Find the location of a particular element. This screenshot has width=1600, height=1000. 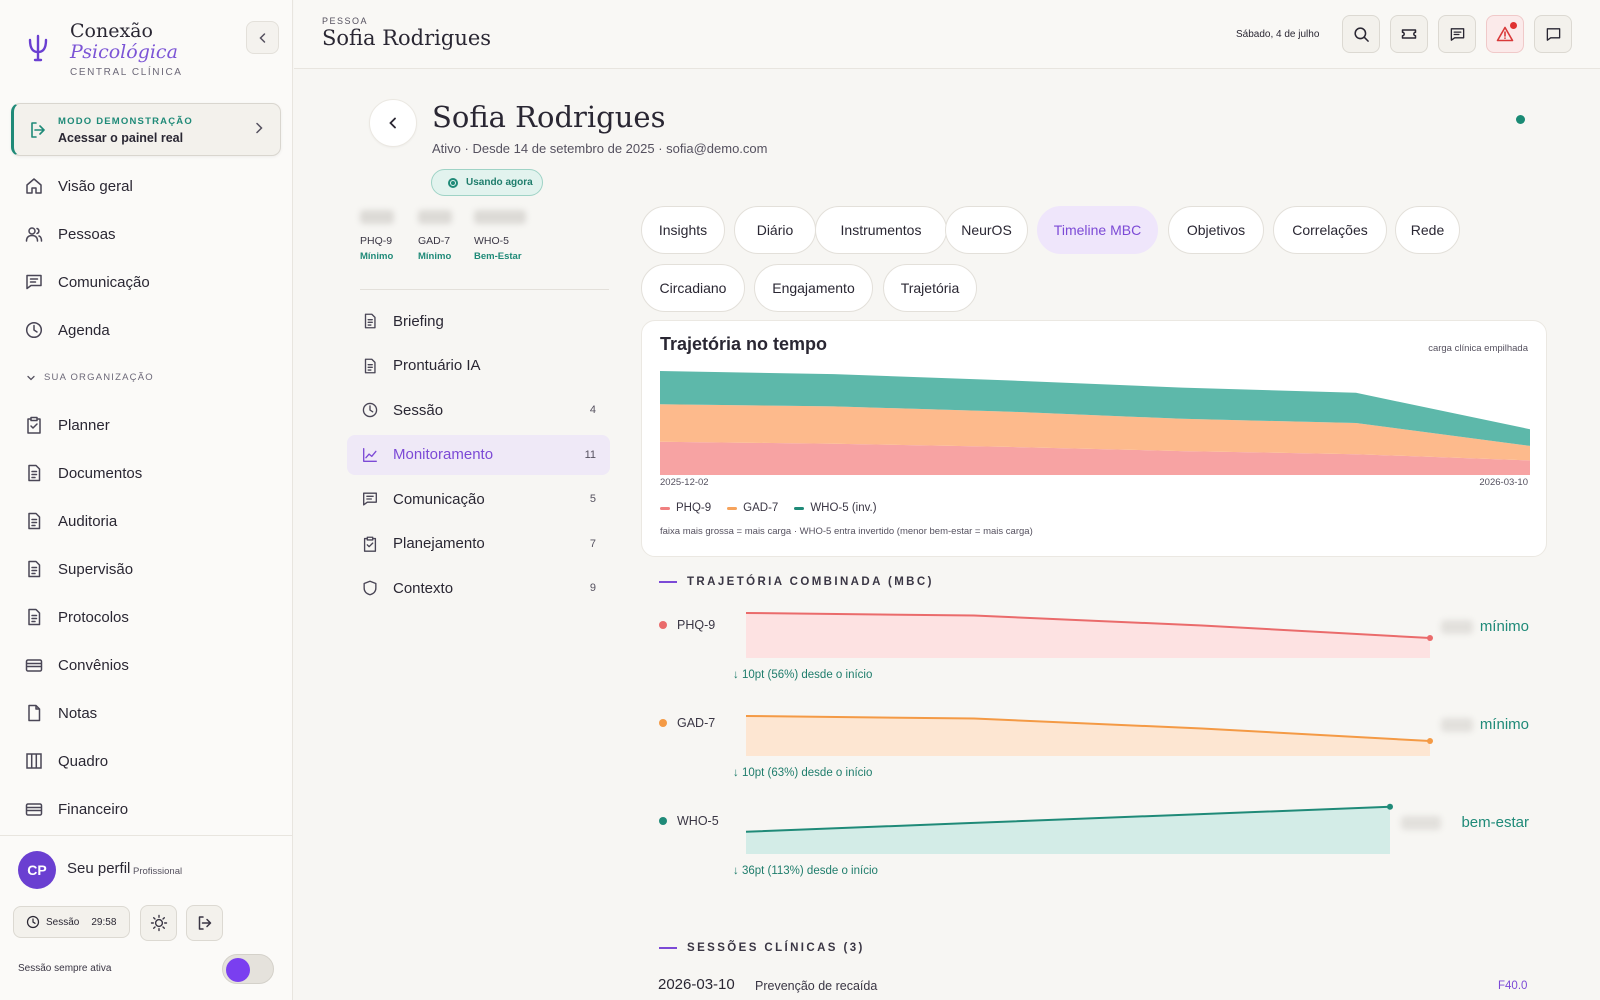

ticket-icon is located at coordinates (1409, 34).